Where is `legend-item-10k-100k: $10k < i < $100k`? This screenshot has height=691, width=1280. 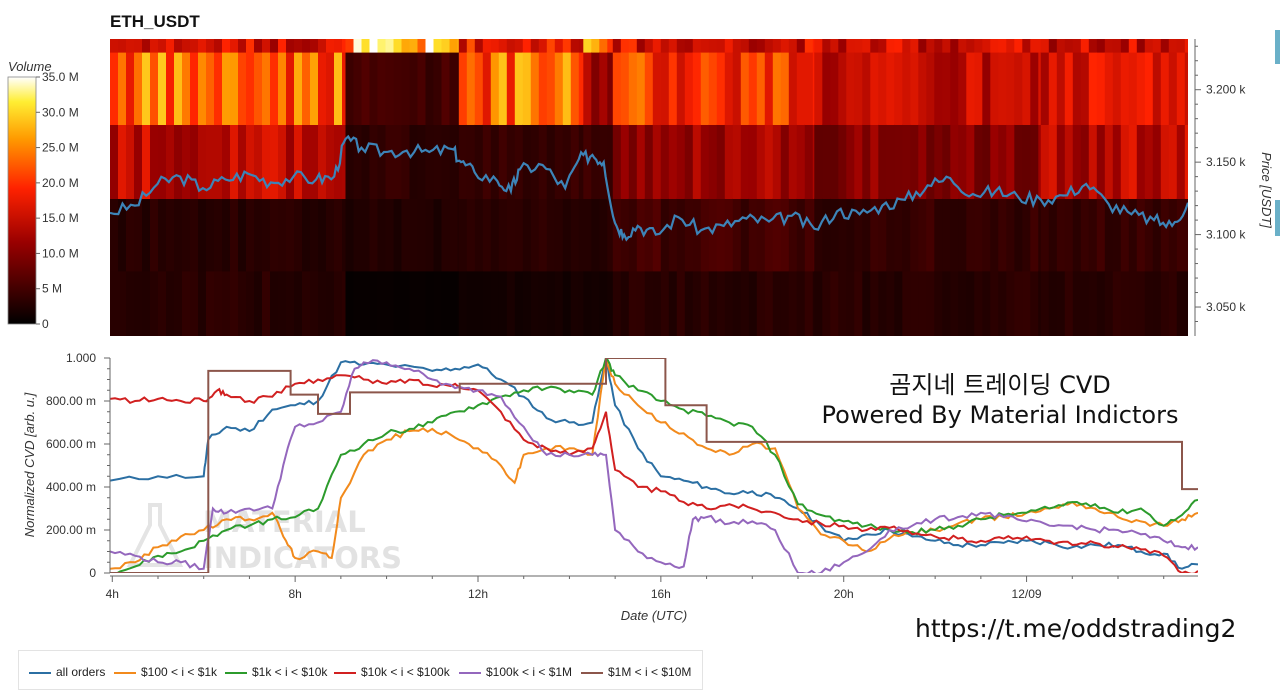 legend-item-10k-100k: $10k < i < $100k is located at coordinates (392, 672).